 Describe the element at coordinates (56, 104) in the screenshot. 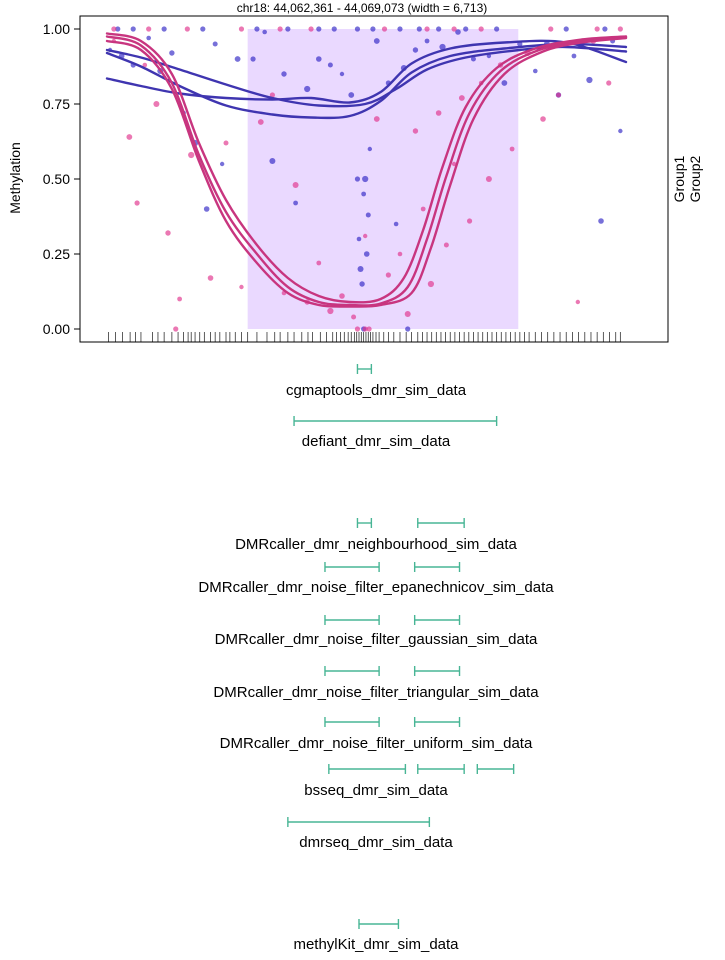

I see `y-tick-label: 0.75` at that location.